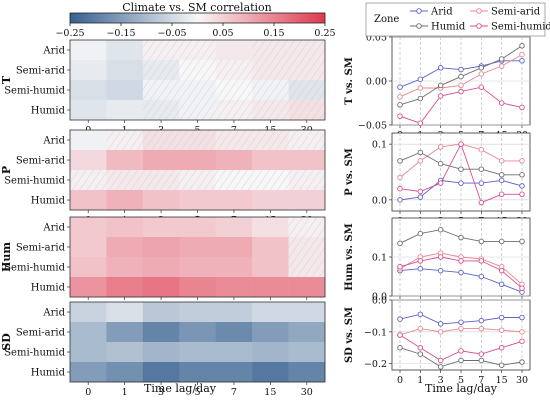  What do you see at coordinates (6, 257) in the screenshot?
I see `variable-label: Hum` at bounding box center [6, 257].